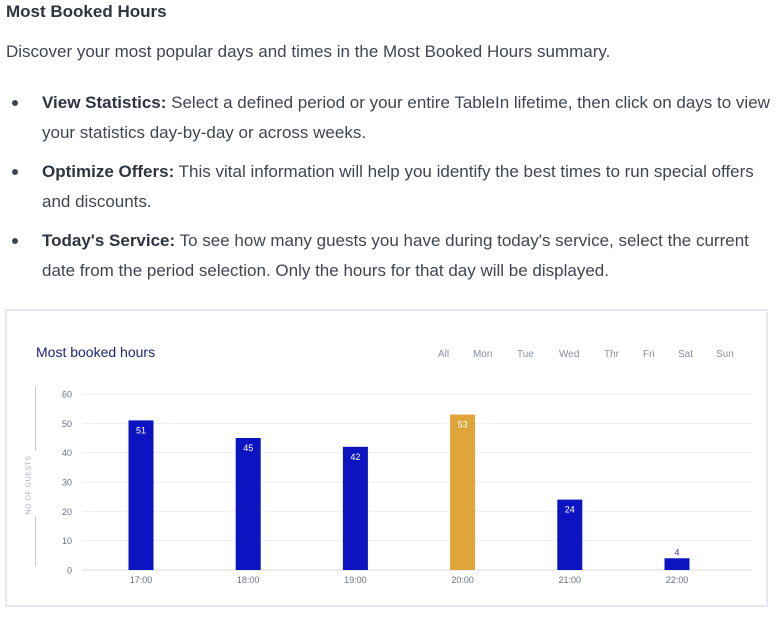  I want to click on y-tick-label: 20, so click(67, 512).